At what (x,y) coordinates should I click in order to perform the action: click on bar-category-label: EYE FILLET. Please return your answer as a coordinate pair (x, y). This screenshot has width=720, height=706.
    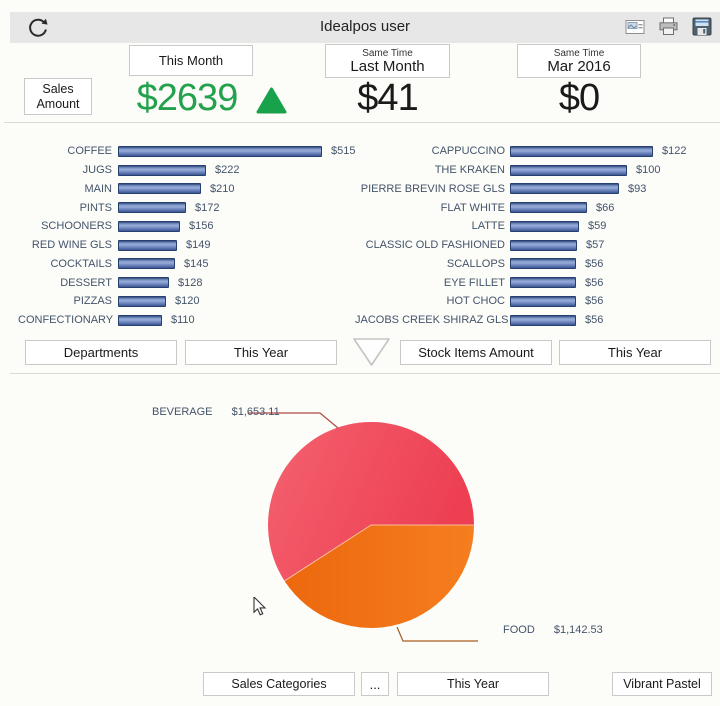
    Looking at the image, I should click on (474, 282).